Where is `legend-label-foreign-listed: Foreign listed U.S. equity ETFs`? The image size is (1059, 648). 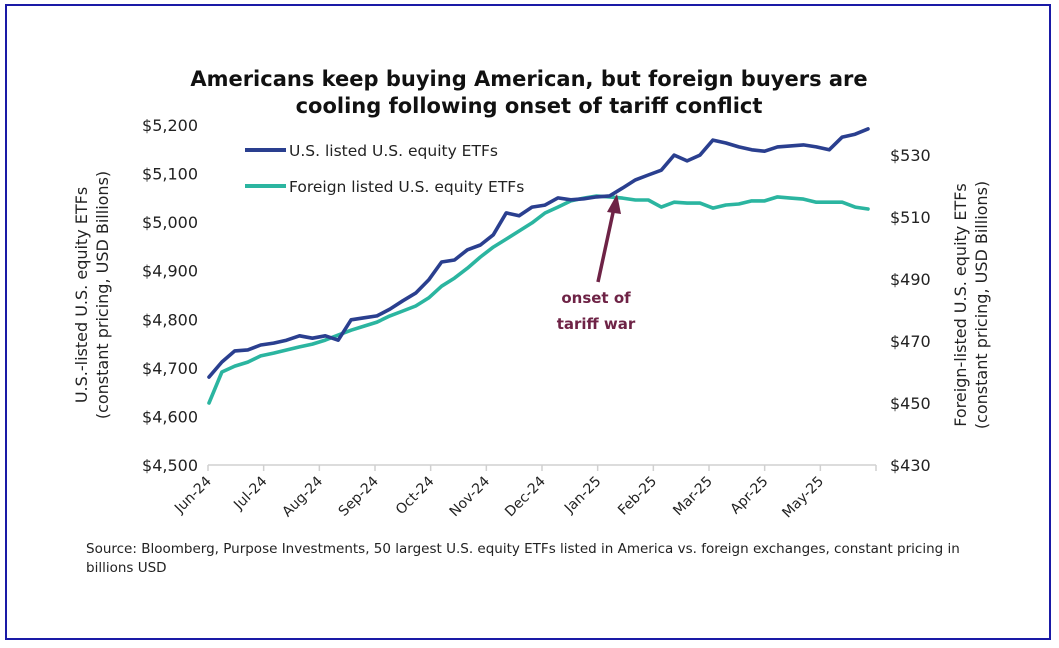 legend-label-foreign-listed: Foreign listed U.S. equity ETFs is located at coordinates (406, 187).